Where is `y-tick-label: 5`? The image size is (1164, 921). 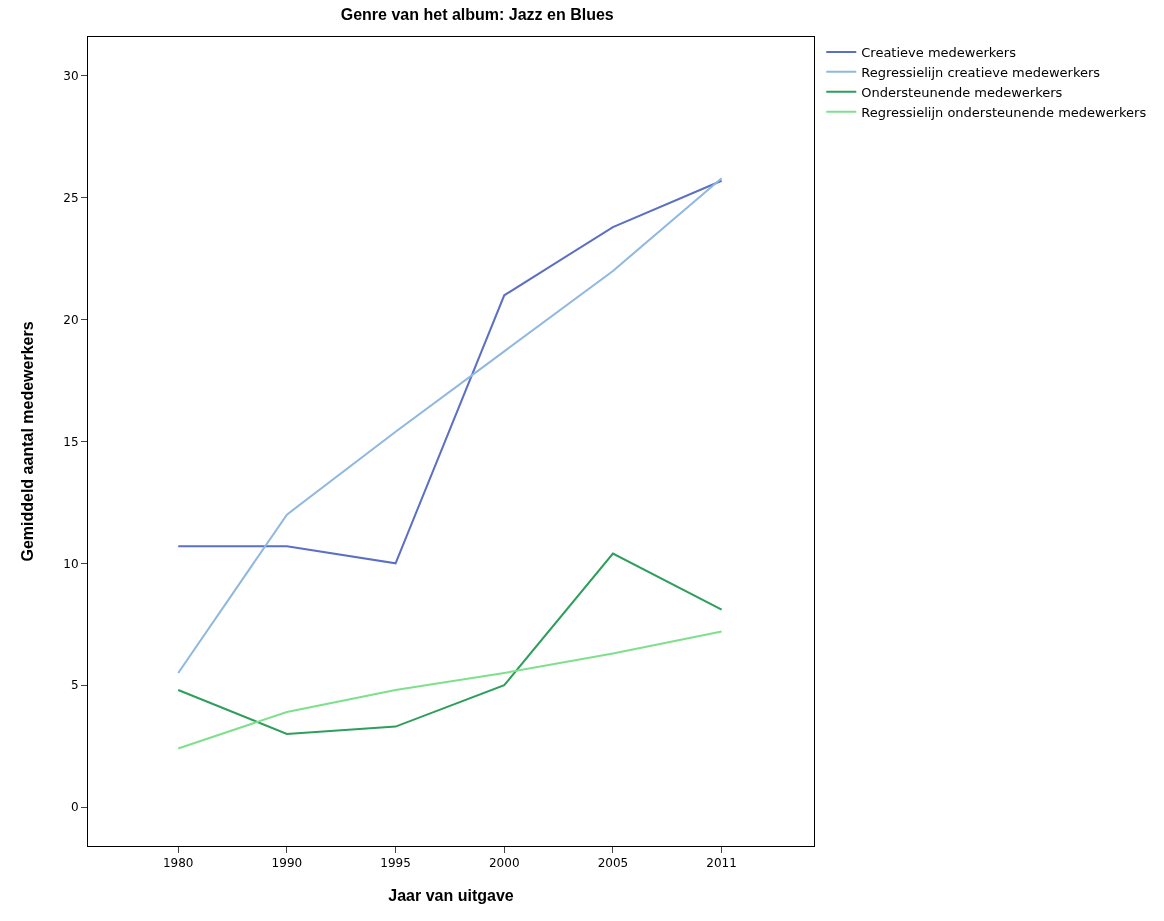 y-tick-label: 5 is located at coordinates (74, 685).